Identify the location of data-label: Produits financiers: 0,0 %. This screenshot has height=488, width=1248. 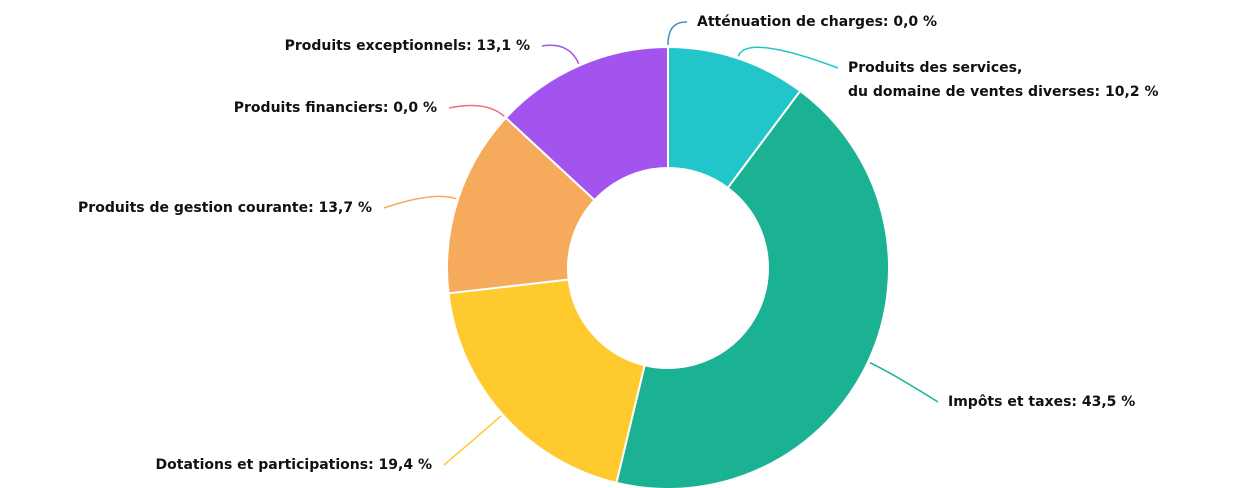
(335, 108).